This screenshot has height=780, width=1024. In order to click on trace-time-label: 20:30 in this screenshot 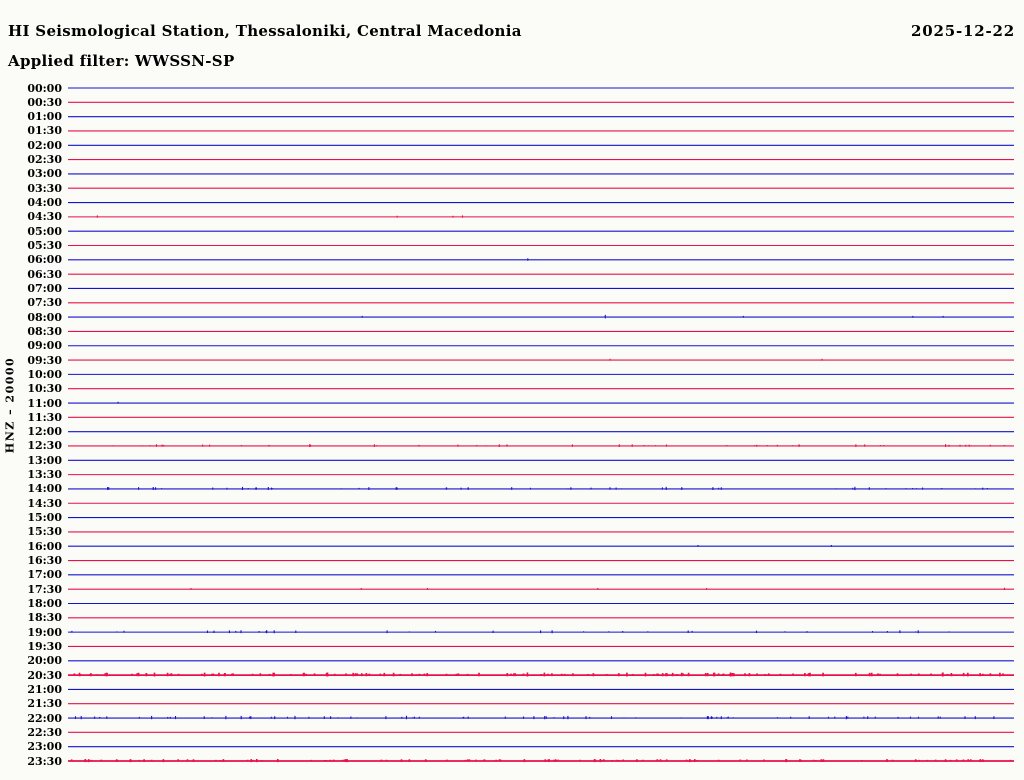, I will do `click(44, 675)`.